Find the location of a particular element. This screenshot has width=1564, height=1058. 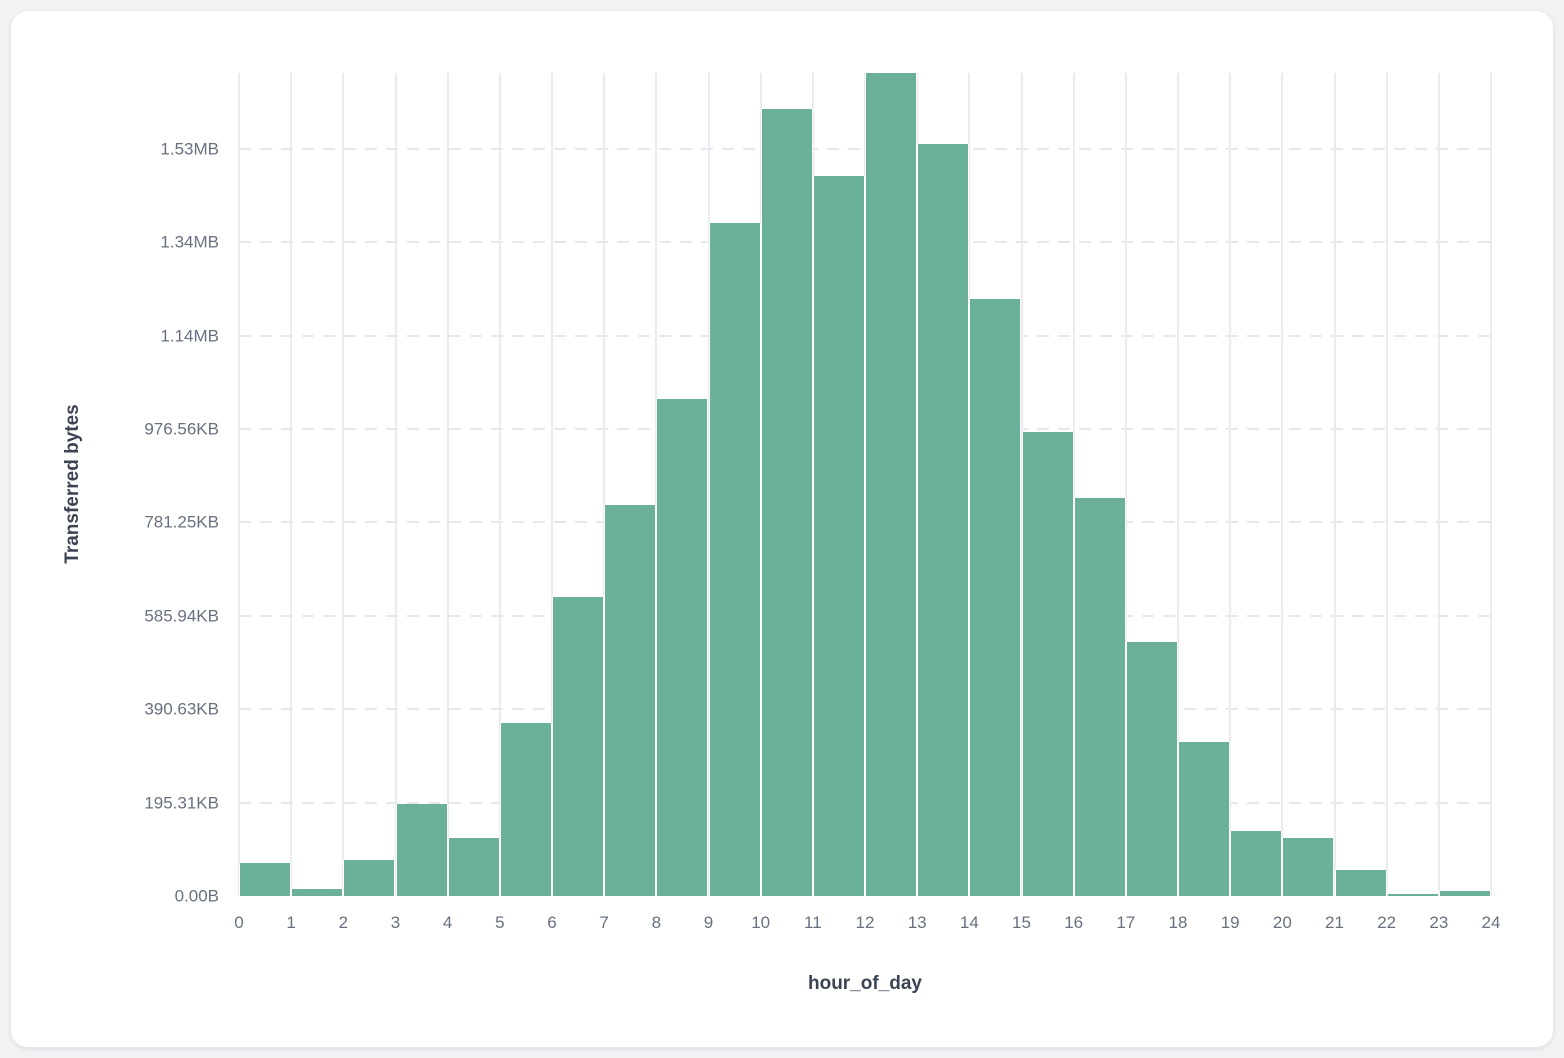

y-tick-label: 390.63KB is located at coordinates (181, 709).